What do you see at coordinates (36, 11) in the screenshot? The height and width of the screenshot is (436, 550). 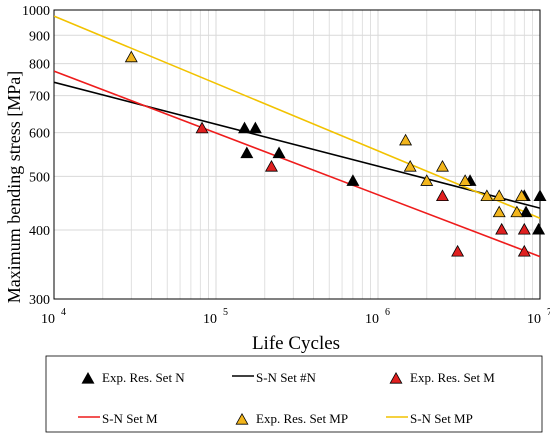 I see `y-tick-label: 1000` at bounding box center [36, 11].